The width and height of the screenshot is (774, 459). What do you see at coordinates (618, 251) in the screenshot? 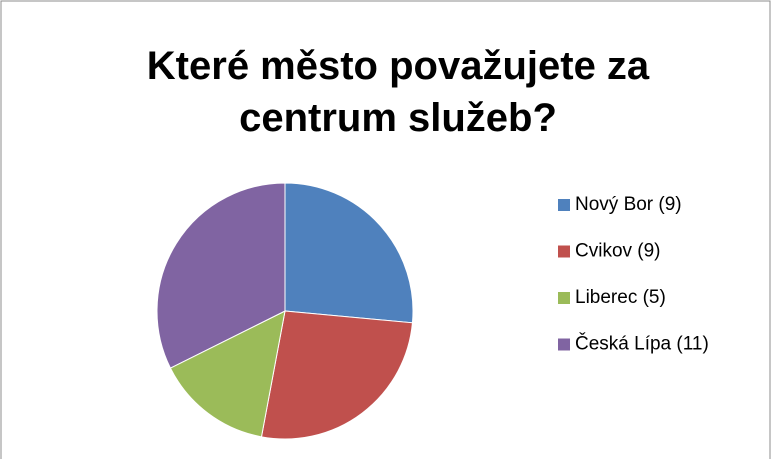
I see `legend-label: Cvikov (9)` at bounding box center [618, 251].